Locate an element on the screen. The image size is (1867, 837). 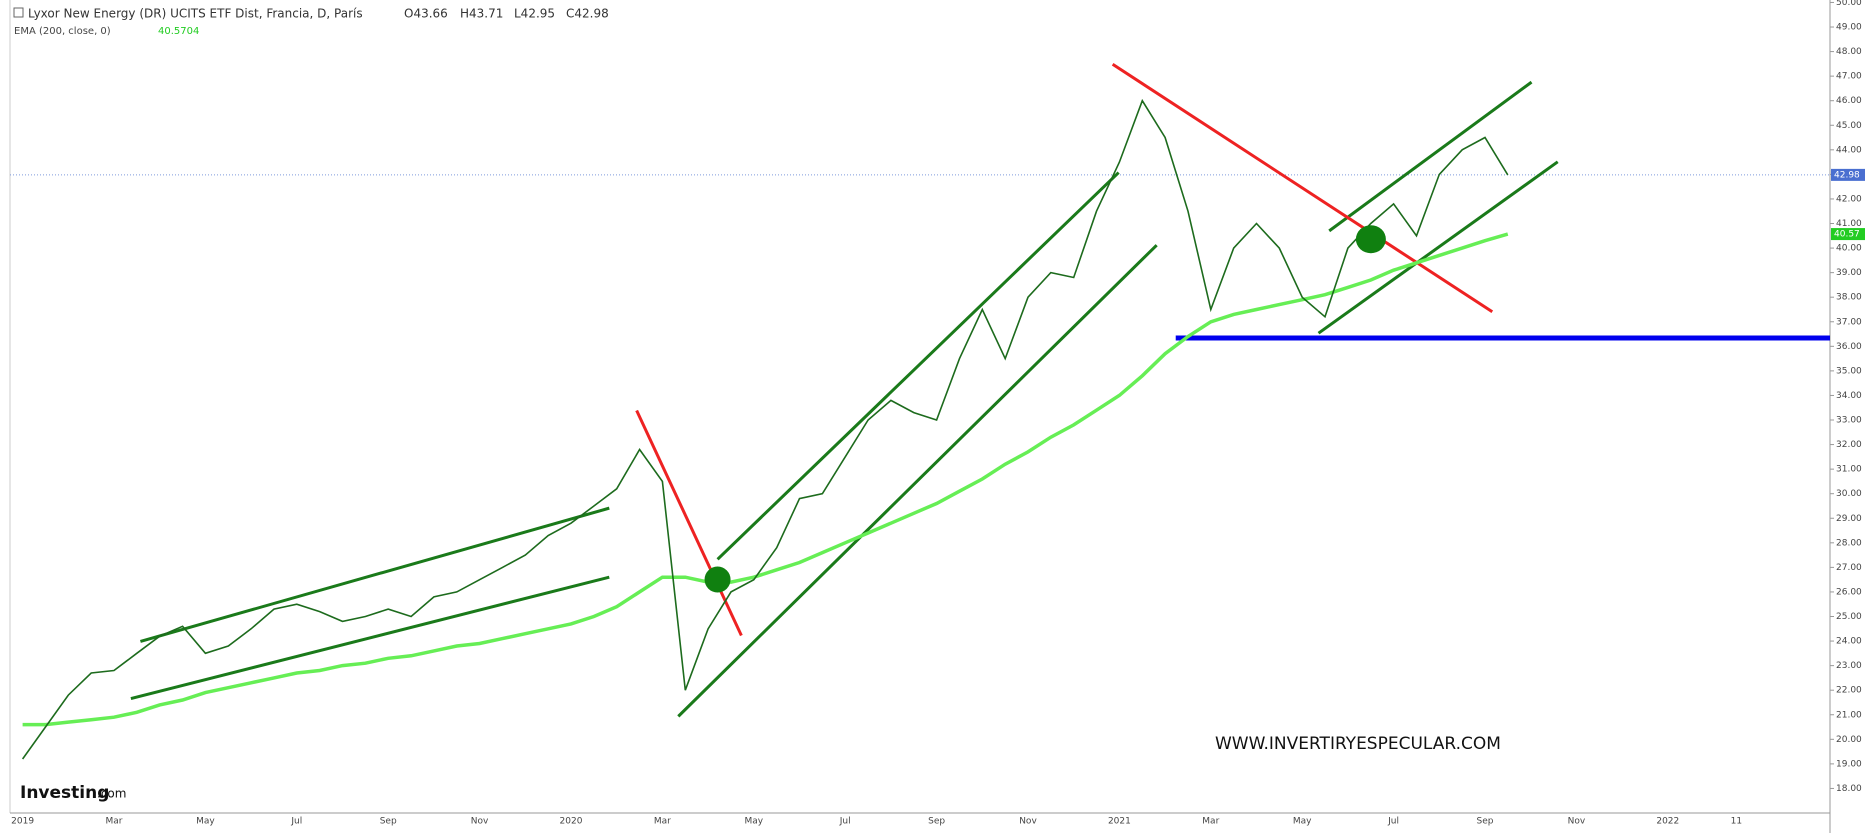
y-tick-label: 30.00 is located at coordinates (1849, 494).